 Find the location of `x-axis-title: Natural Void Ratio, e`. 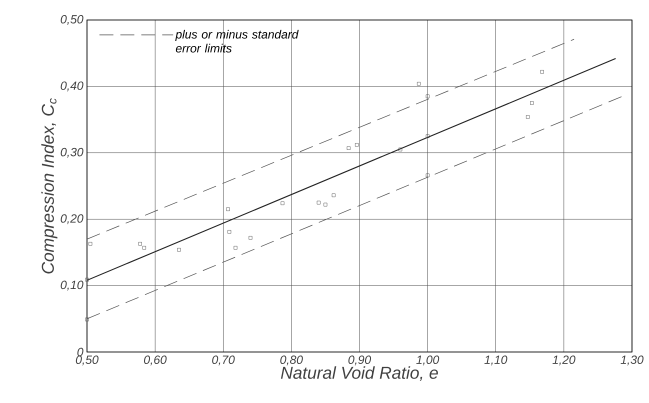

x-axis-title: Natural Void Ratio, e is located at coordinates (359, 373).